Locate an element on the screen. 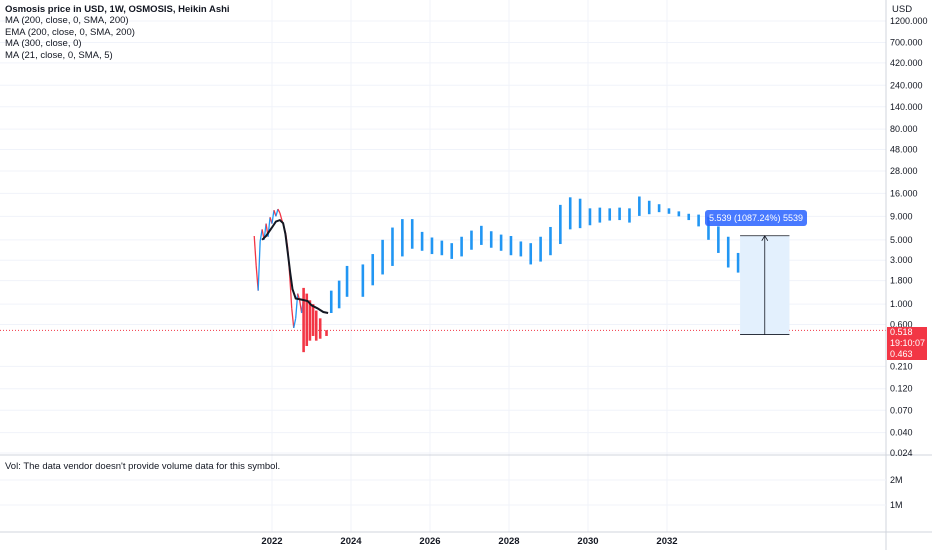 This screenshot has height=550, width=932. x-tick-label: 2024 is located at coordinates (351, 541).